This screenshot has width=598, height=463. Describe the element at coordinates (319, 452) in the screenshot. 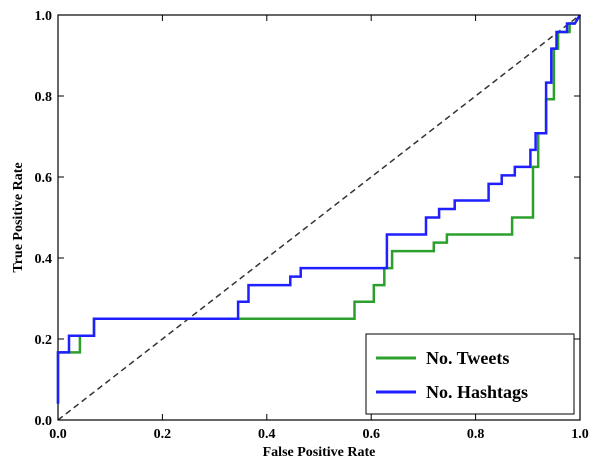

I see `x-axis-label: False Positive Rate` at that location.